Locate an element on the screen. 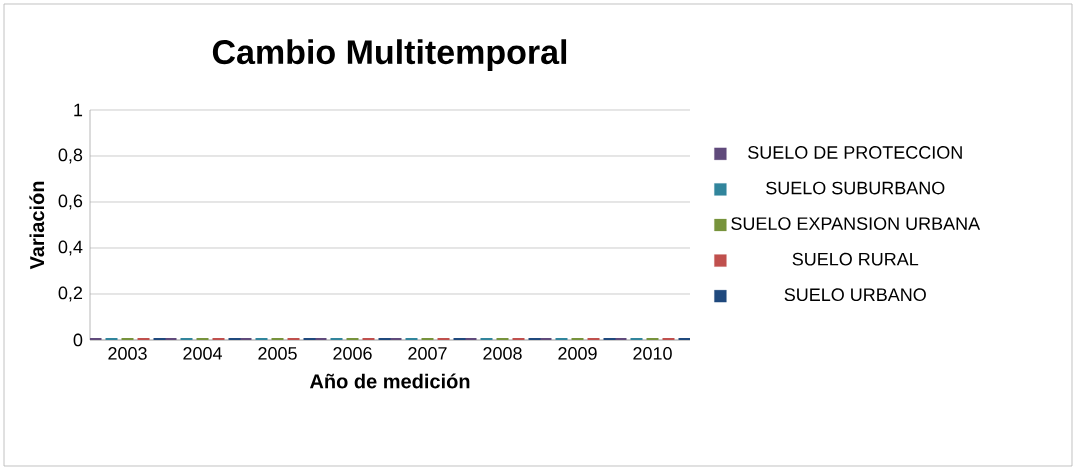  y-tick-label: 0 is located at coordinates (78, 340).